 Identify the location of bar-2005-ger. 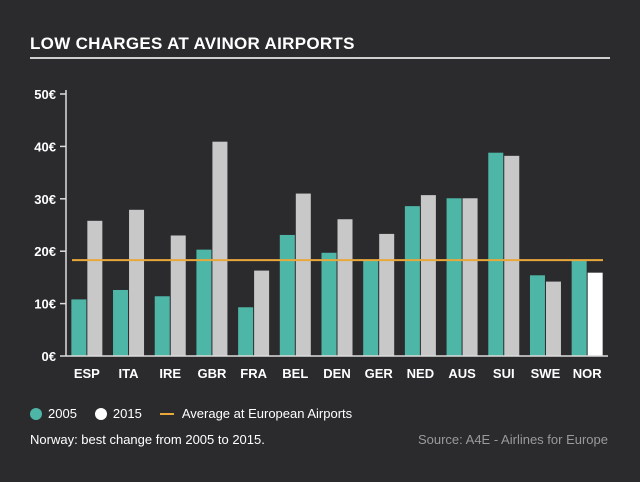
(371, 308).